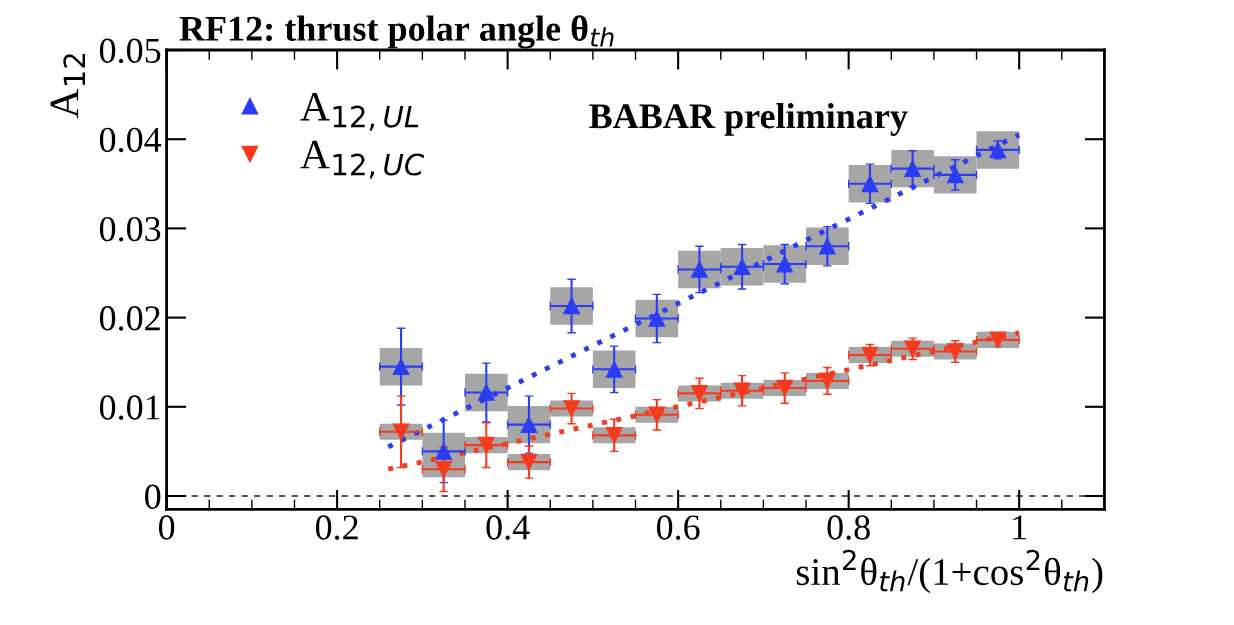 The width and height of the screenshot is (1234, 625). What do you see at coordinates (1020, 527) in the screenshot?
I see `x-tick-label: 1` at bounding box center [1020, 527].